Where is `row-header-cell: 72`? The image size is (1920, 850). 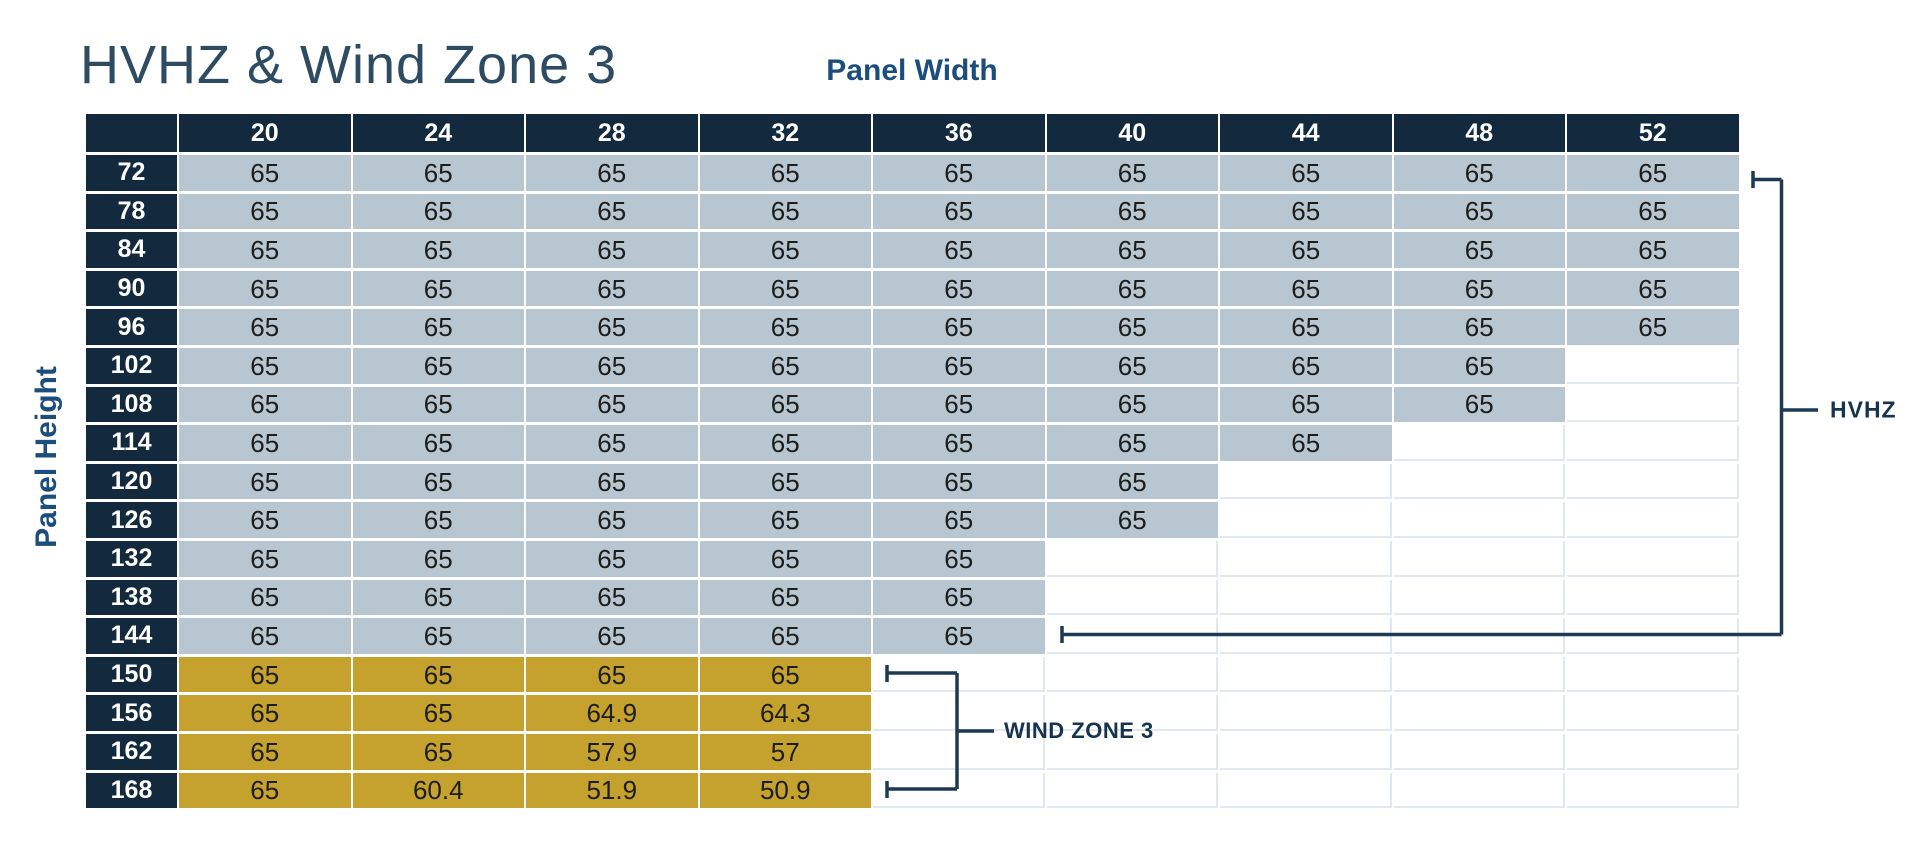 row-header-cell: 72 is located at coordinates (131, 173).